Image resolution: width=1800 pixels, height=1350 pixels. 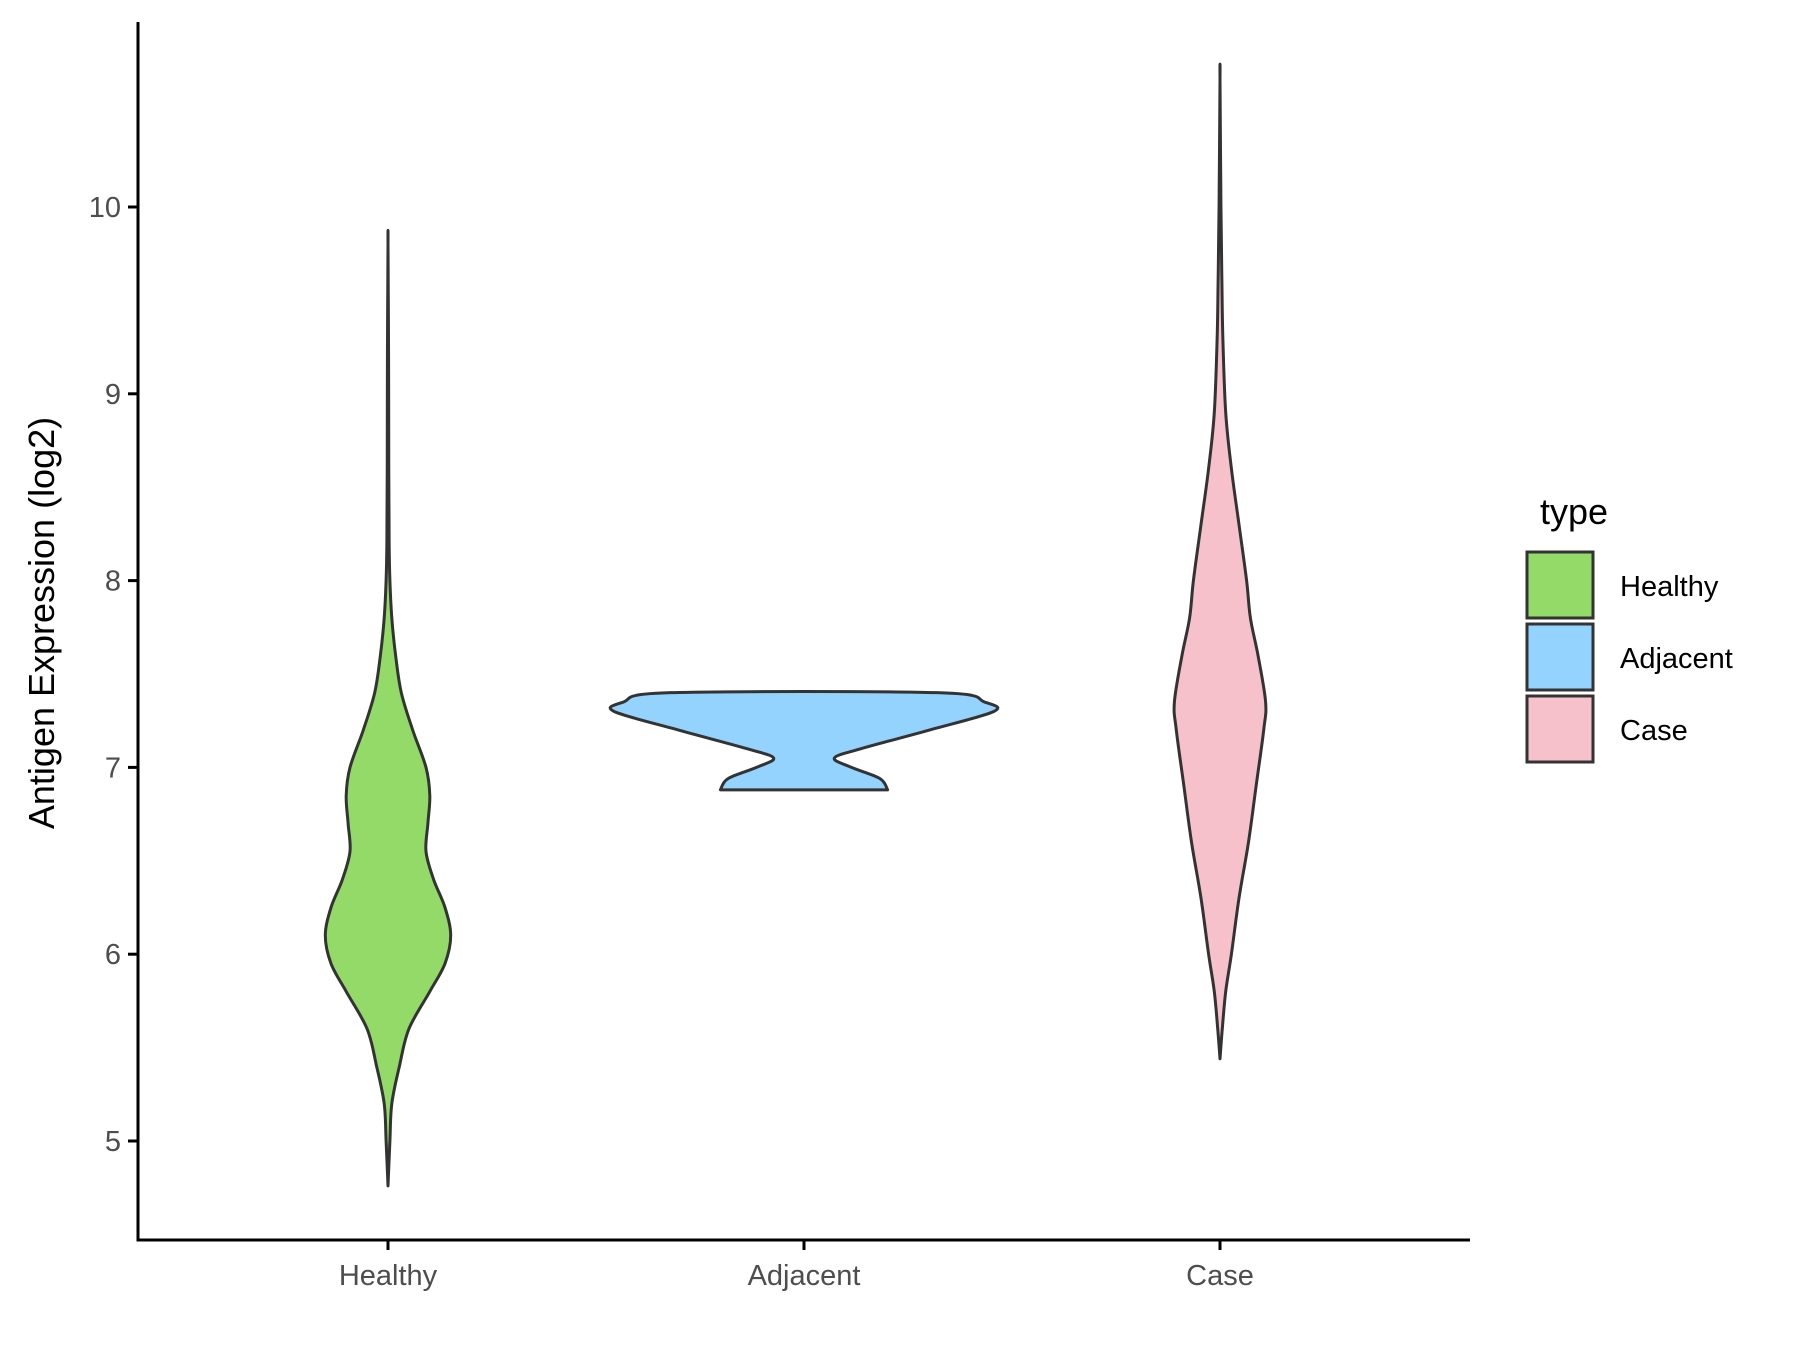 I want to click on legend-label: Adjacent, so click(x=1676, y=659).